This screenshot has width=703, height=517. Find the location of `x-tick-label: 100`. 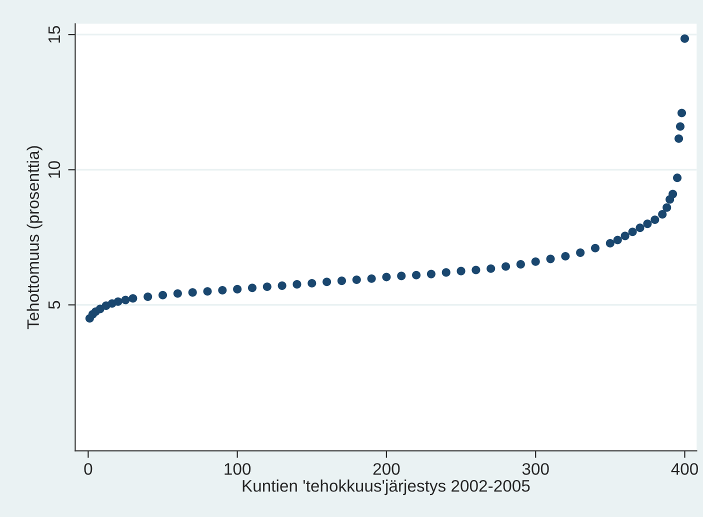

x-tick-label: 100 is located at coordinates (237, 469).